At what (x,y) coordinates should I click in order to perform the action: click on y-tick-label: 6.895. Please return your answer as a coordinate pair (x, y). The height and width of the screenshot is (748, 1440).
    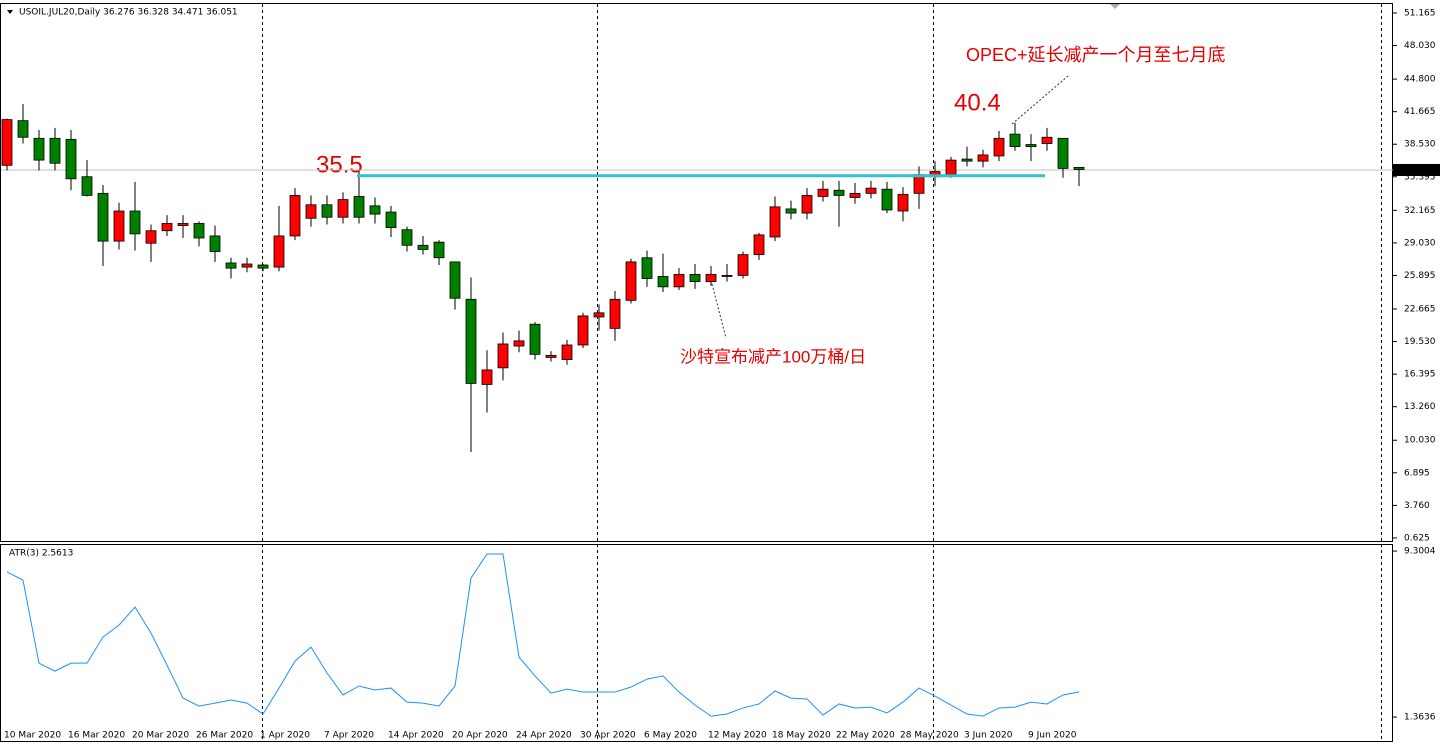
    Looking at the image, I should click on (1417, 473).